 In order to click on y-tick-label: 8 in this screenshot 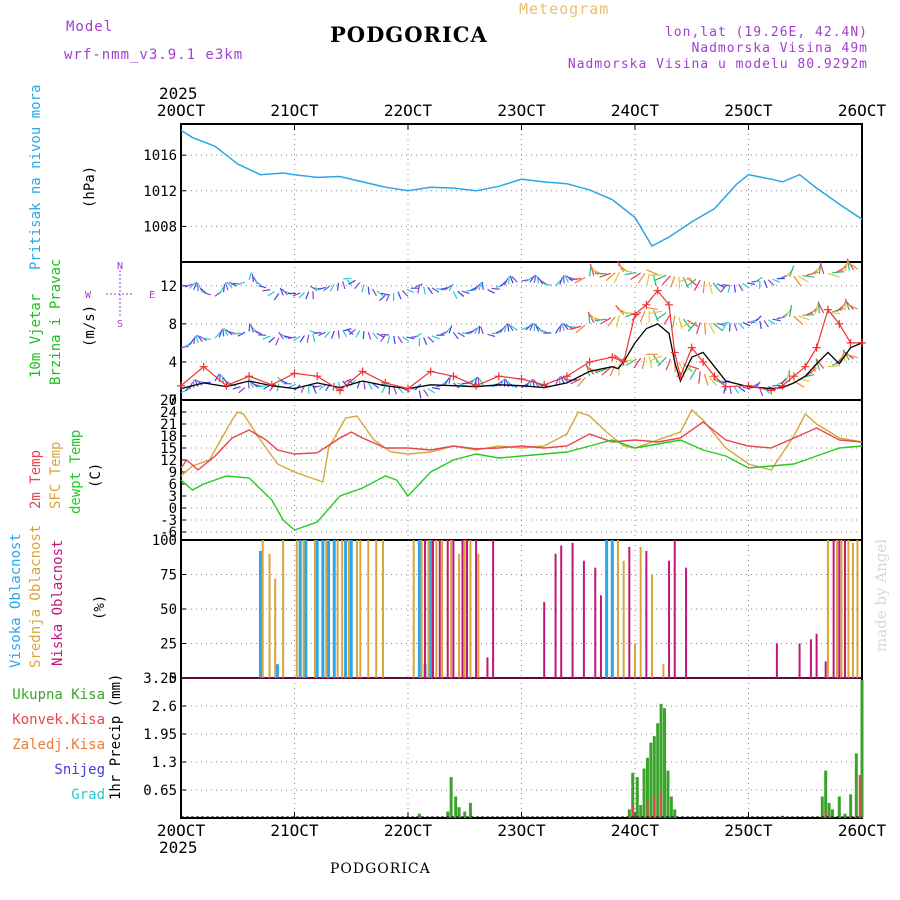, I will do `click(173, 325)`.